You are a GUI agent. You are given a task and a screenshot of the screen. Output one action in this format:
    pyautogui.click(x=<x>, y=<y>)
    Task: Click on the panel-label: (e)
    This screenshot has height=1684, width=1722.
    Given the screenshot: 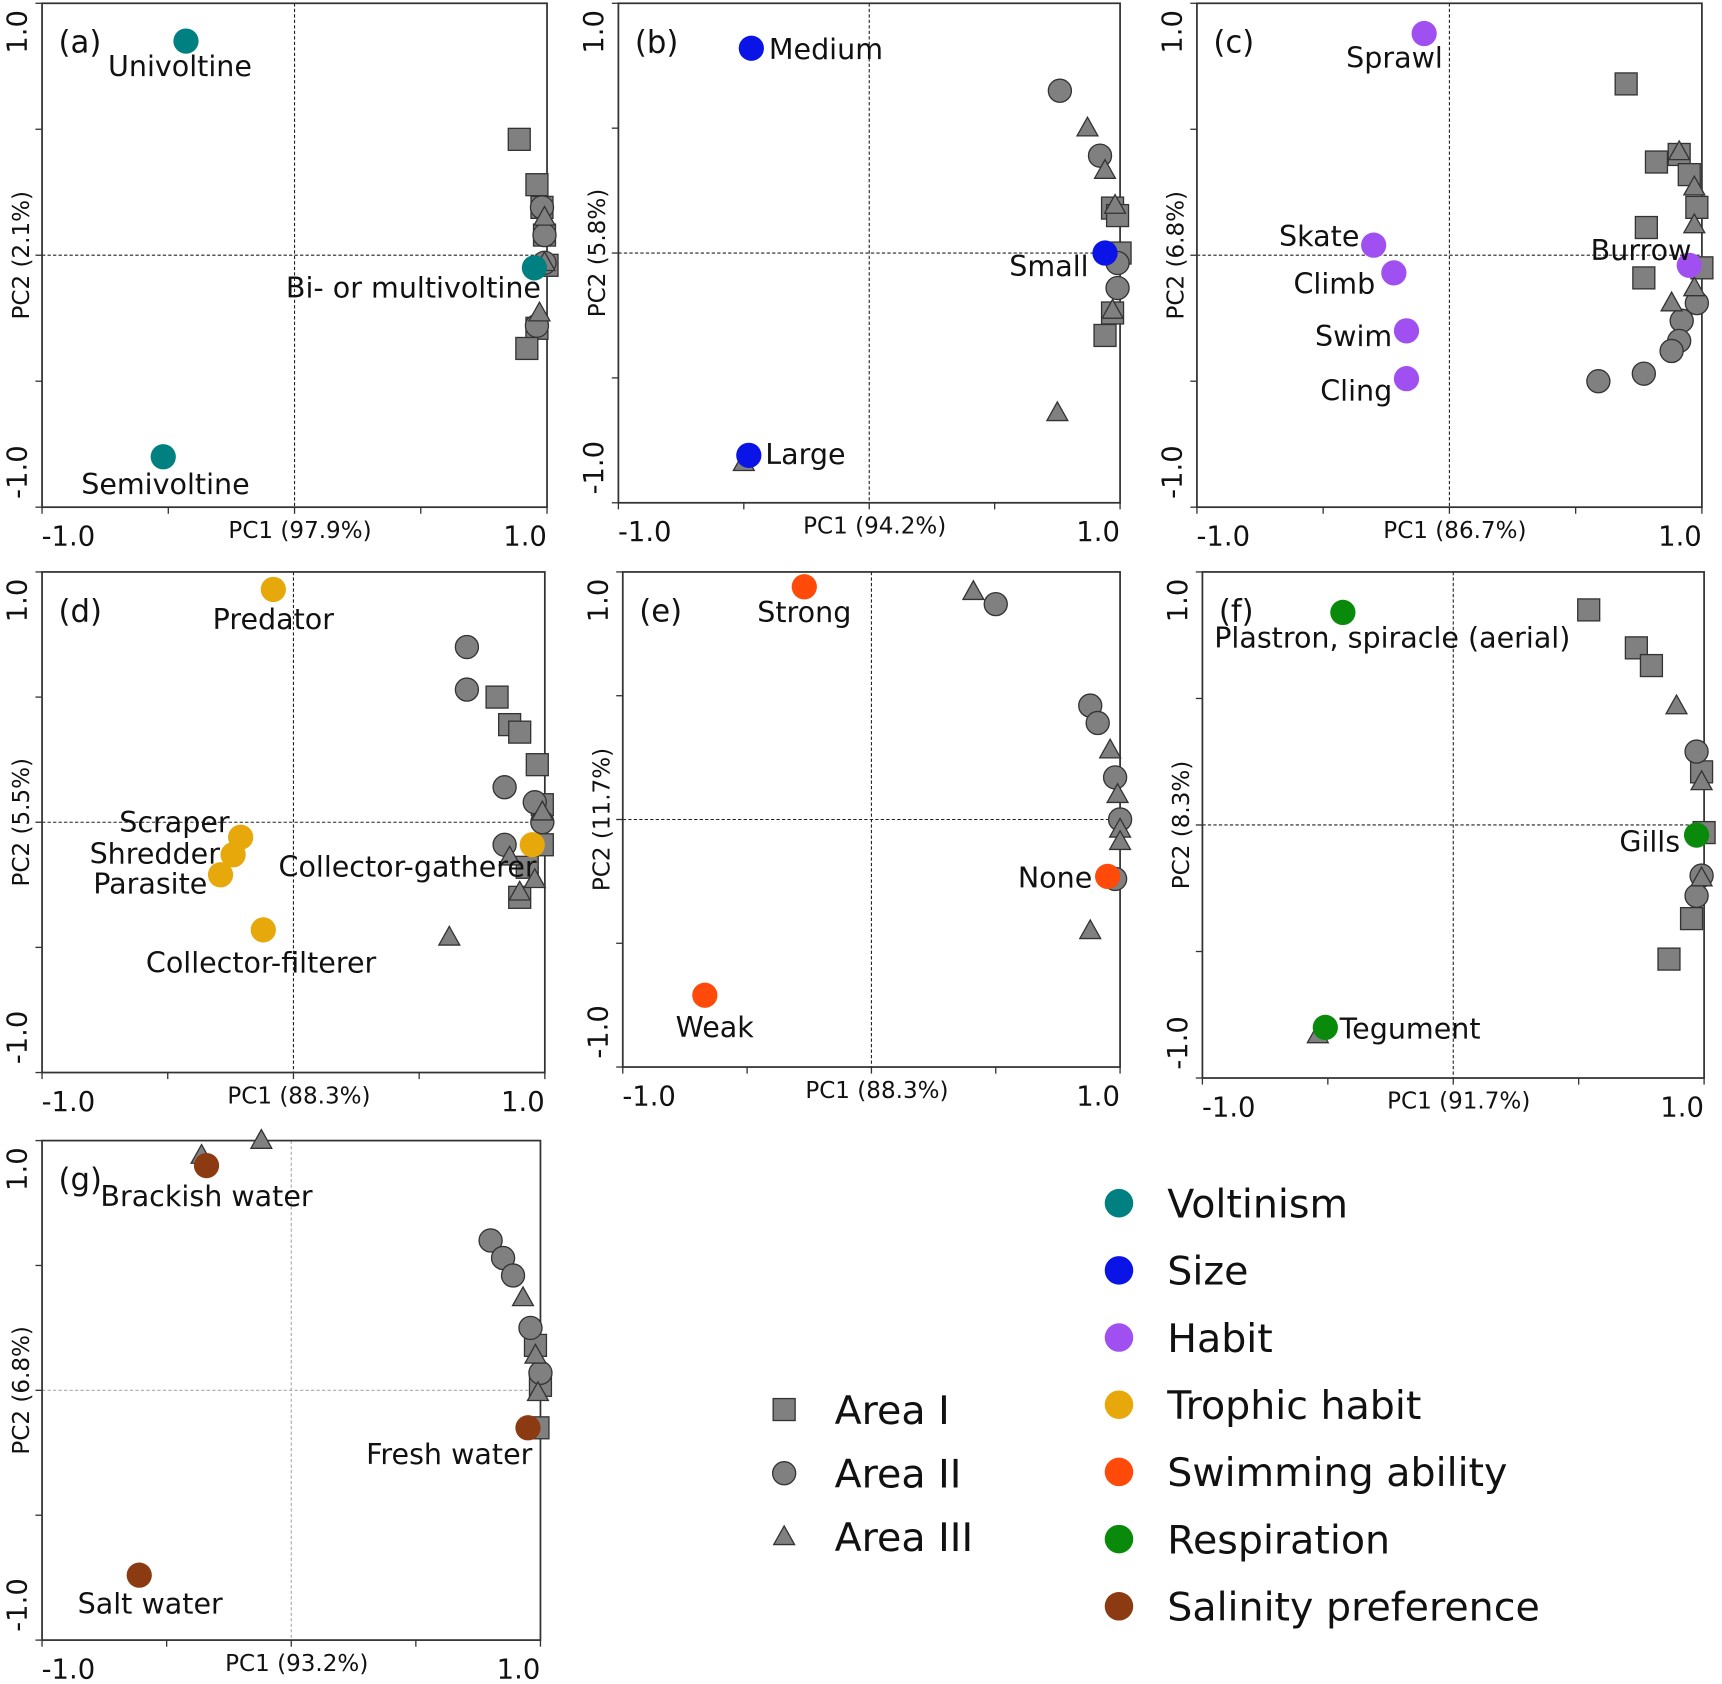 What is the action you would take?
    pyautogui.click(x=660, y=611)
    